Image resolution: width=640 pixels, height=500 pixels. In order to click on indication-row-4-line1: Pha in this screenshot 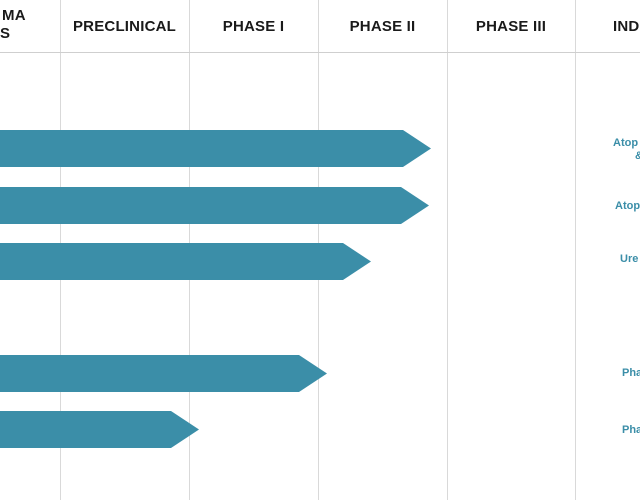, I will do `click(631, 373)`.